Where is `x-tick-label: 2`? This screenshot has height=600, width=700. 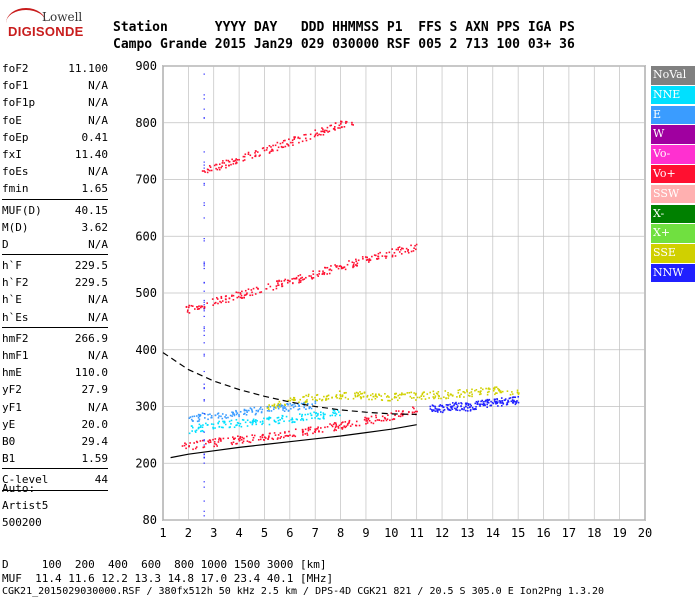
x-tick-label: 2 is located at coordinates (188, 533).